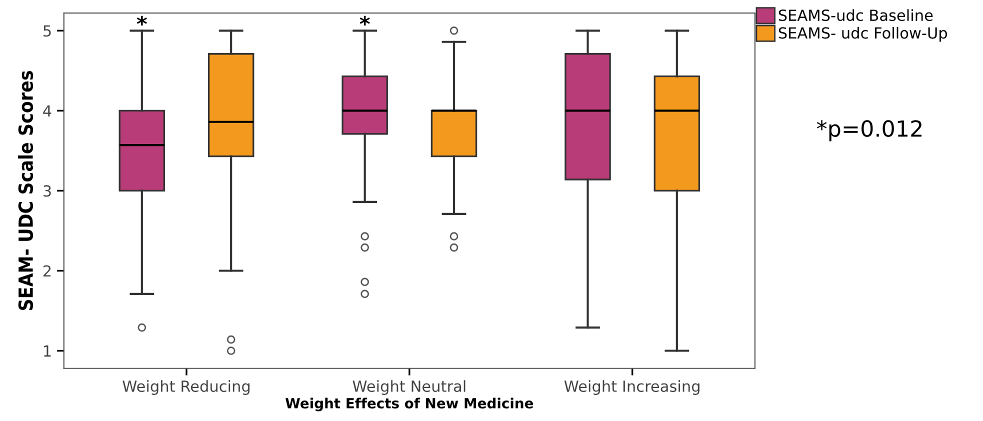  Describe the element at coordinates (47, 271) in the screenshot. I see `y-tick-label: 2` at that location.